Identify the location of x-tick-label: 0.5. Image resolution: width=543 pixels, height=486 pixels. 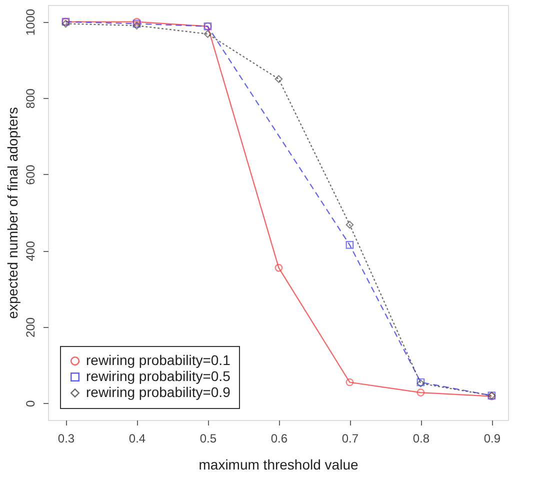
(208, 439).